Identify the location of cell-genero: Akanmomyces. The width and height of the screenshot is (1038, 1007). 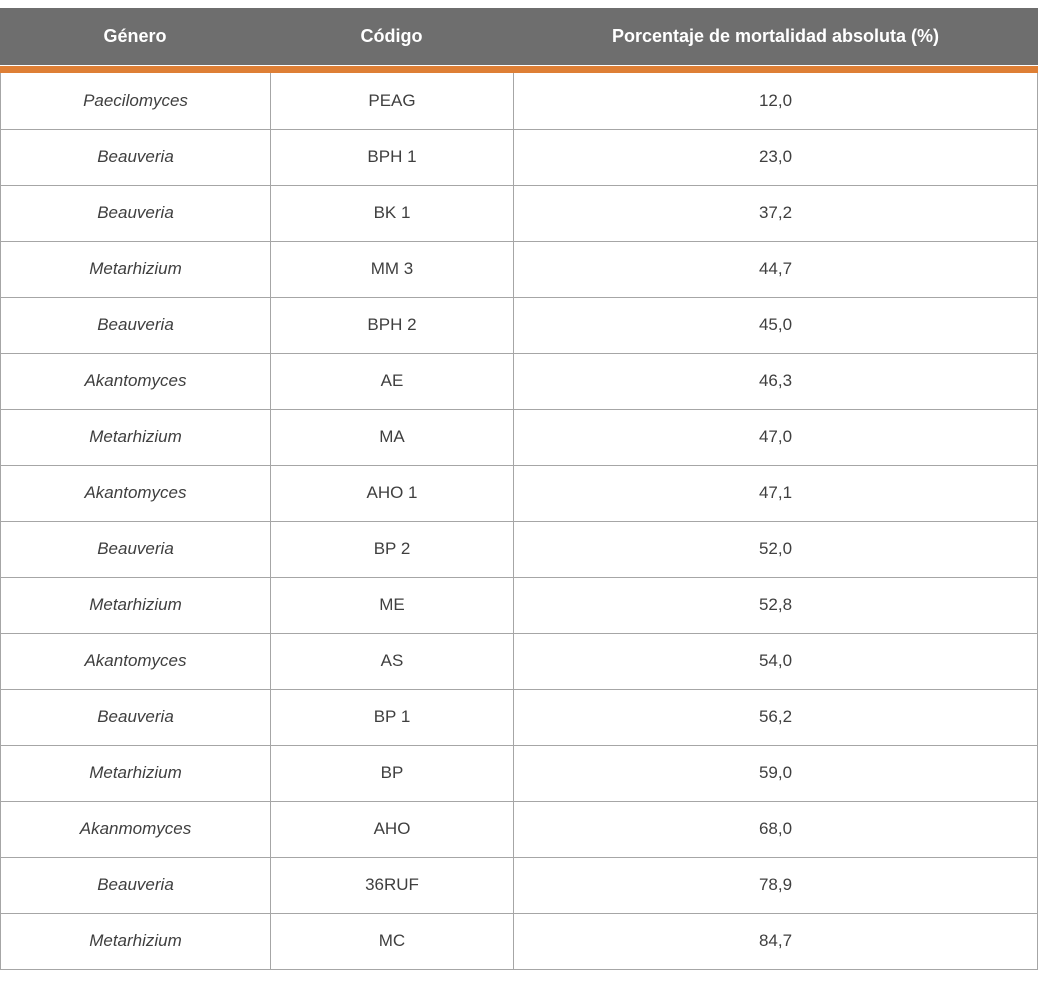
(135, 829).